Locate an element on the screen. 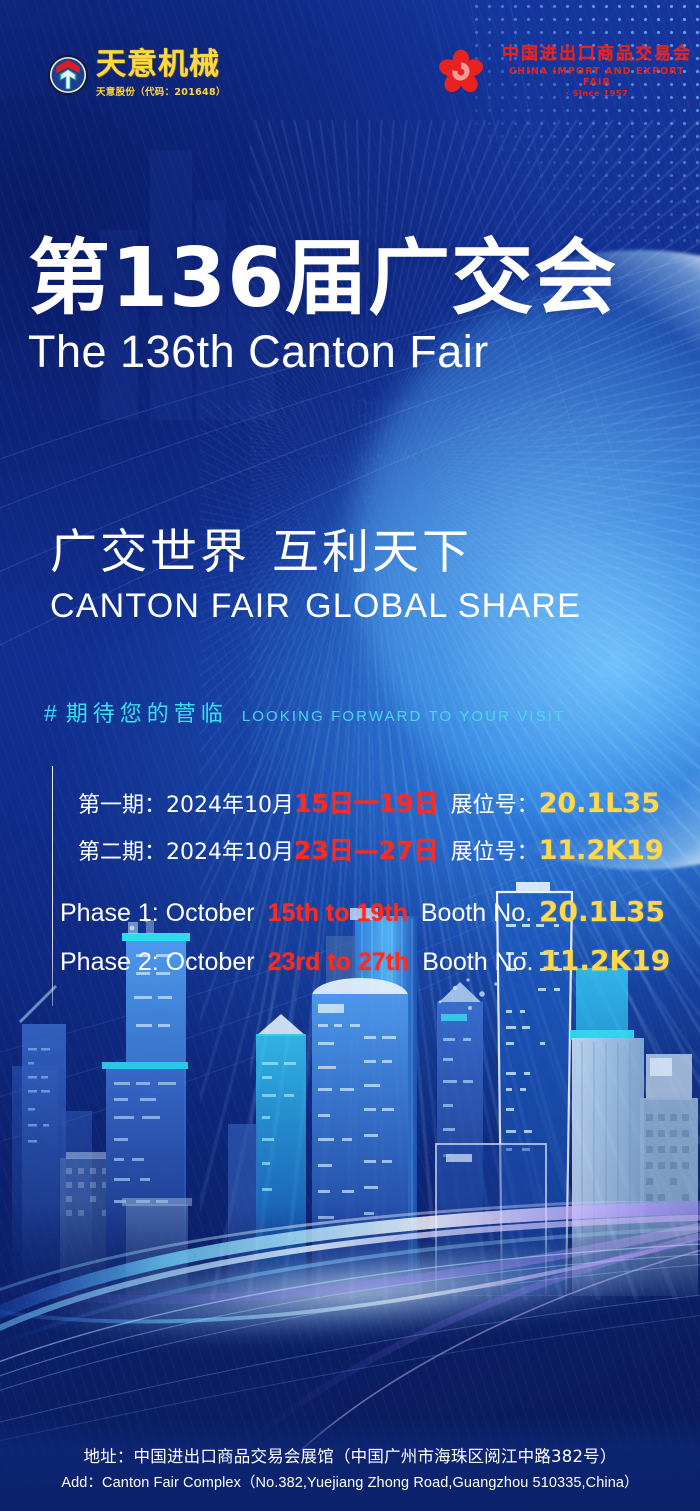 The width and height of the screenshot is (700, 1511). fair-since-label: · Since 1957 is located at coordinates (597, 93).